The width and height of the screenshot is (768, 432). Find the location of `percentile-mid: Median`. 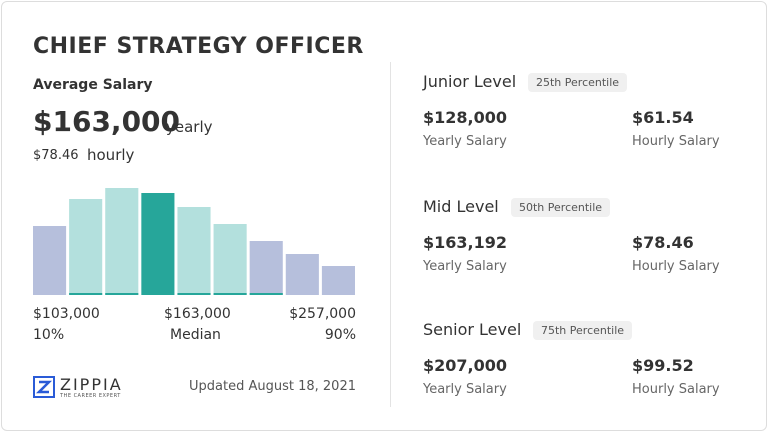

percentile-mid: Median is located at coordinates (195, 335).